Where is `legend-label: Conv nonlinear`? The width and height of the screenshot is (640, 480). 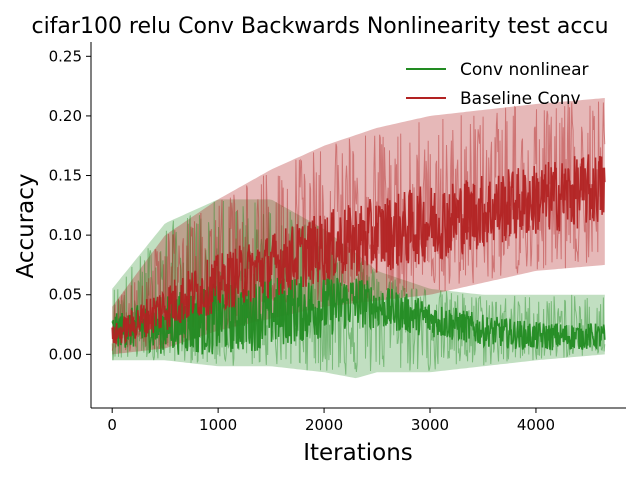
legend-label: Conv nonlinear is located at coordinates (524, 70).